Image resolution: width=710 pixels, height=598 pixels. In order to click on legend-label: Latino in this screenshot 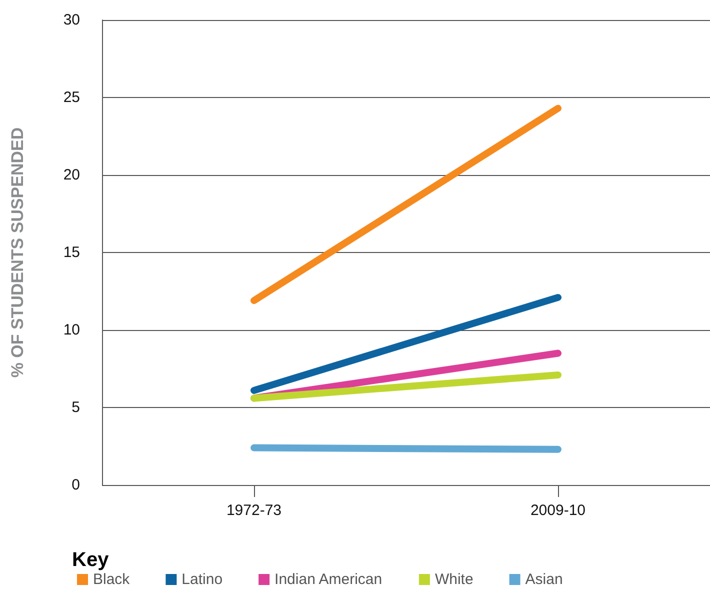, I will do `click(202, 579)`.